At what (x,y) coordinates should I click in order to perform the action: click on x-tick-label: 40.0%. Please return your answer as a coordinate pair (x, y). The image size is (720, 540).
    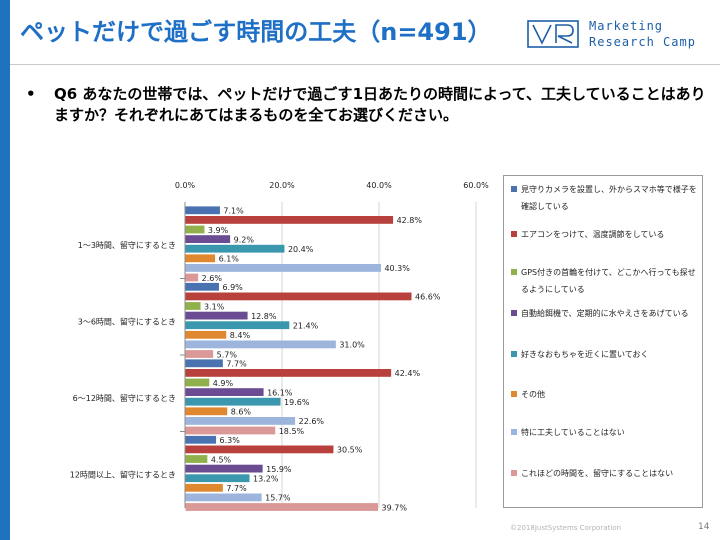
    Looking at the image, I should click on (379, 185).